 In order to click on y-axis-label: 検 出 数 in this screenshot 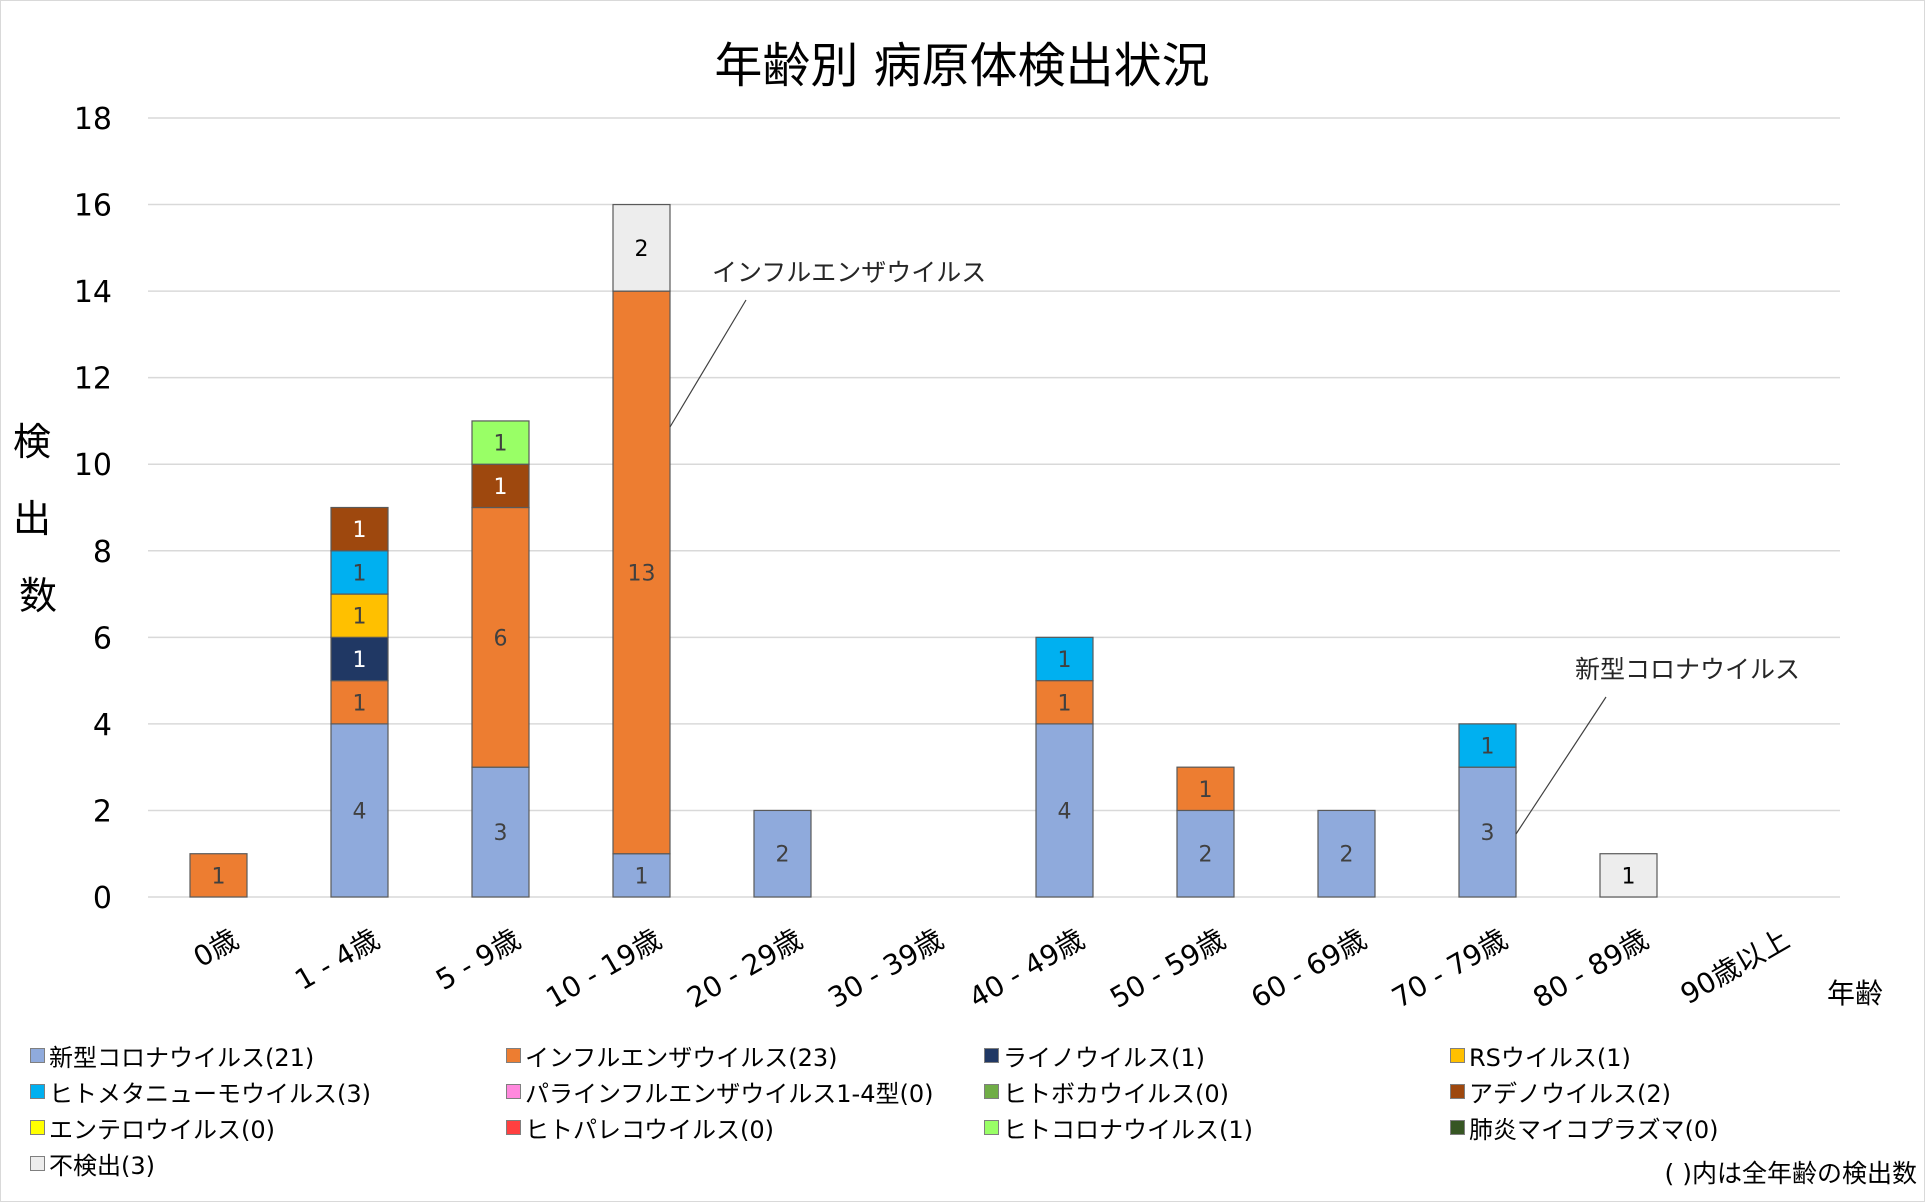, I will do `click(38, 519)`.